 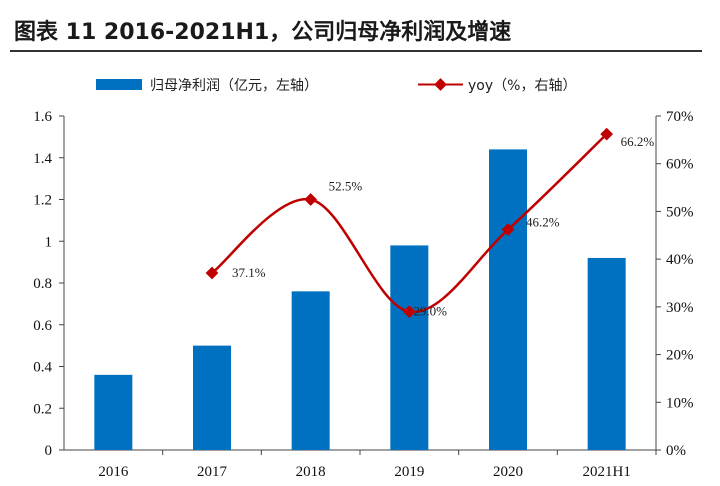 I want to click on right-tick-label: 10%, so click(x=680, y=403).